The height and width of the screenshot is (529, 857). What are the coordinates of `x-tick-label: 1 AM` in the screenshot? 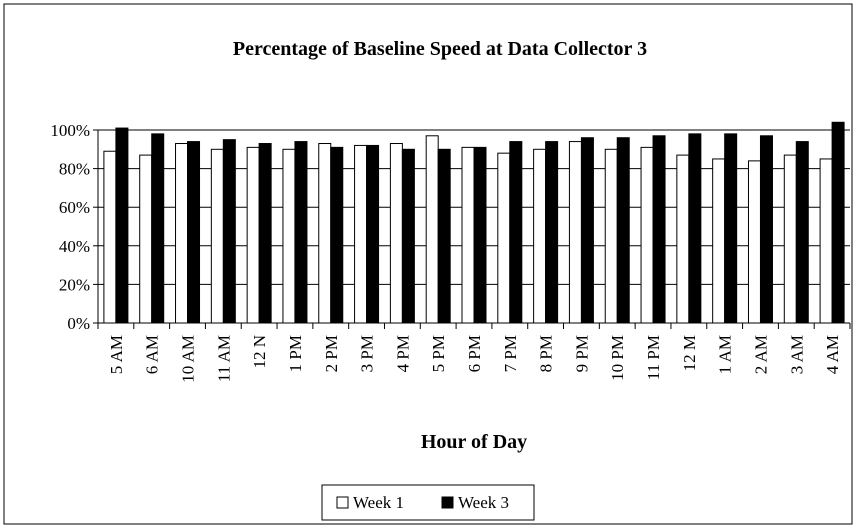 It's located at (725, 354).